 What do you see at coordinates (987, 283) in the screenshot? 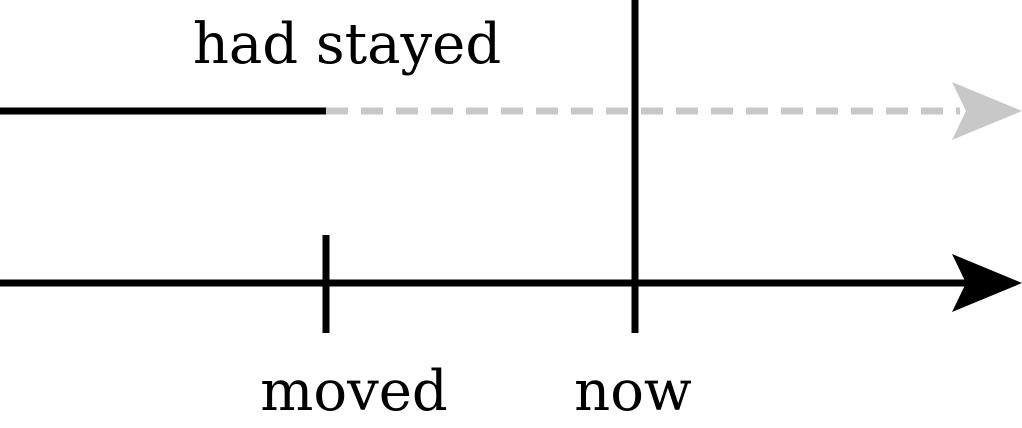
I see `main-timeline-arrowhead` at bounding box center [987, 283].